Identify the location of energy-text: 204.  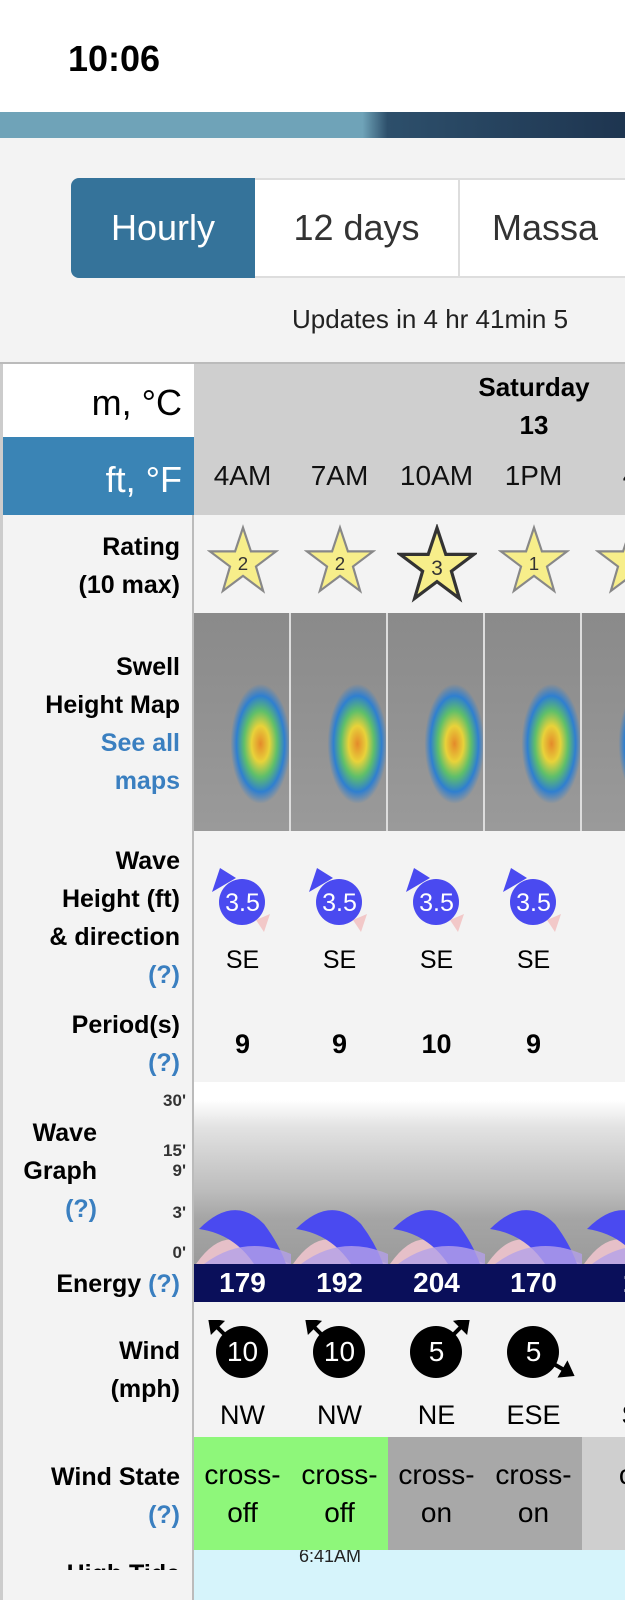
(436, 1282).